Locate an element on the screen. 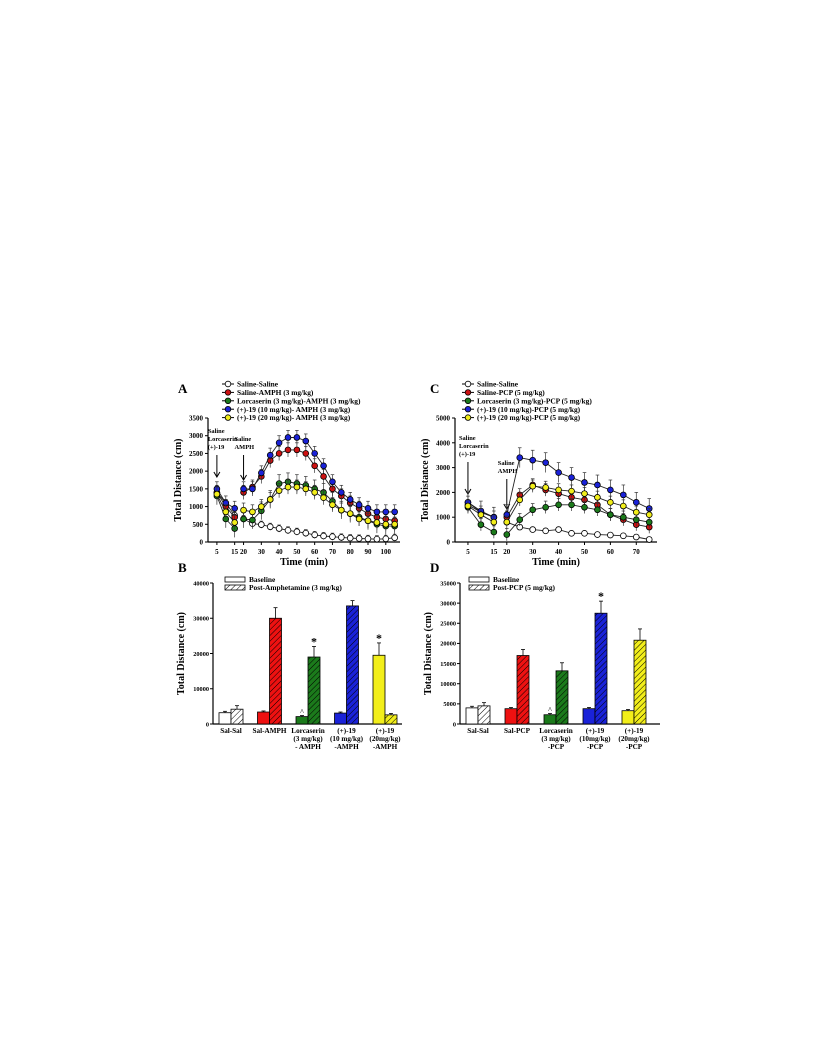 The height and width of the screenshot is (1056, 816). significance-mark: ^ is located at coordinates (302, 712).